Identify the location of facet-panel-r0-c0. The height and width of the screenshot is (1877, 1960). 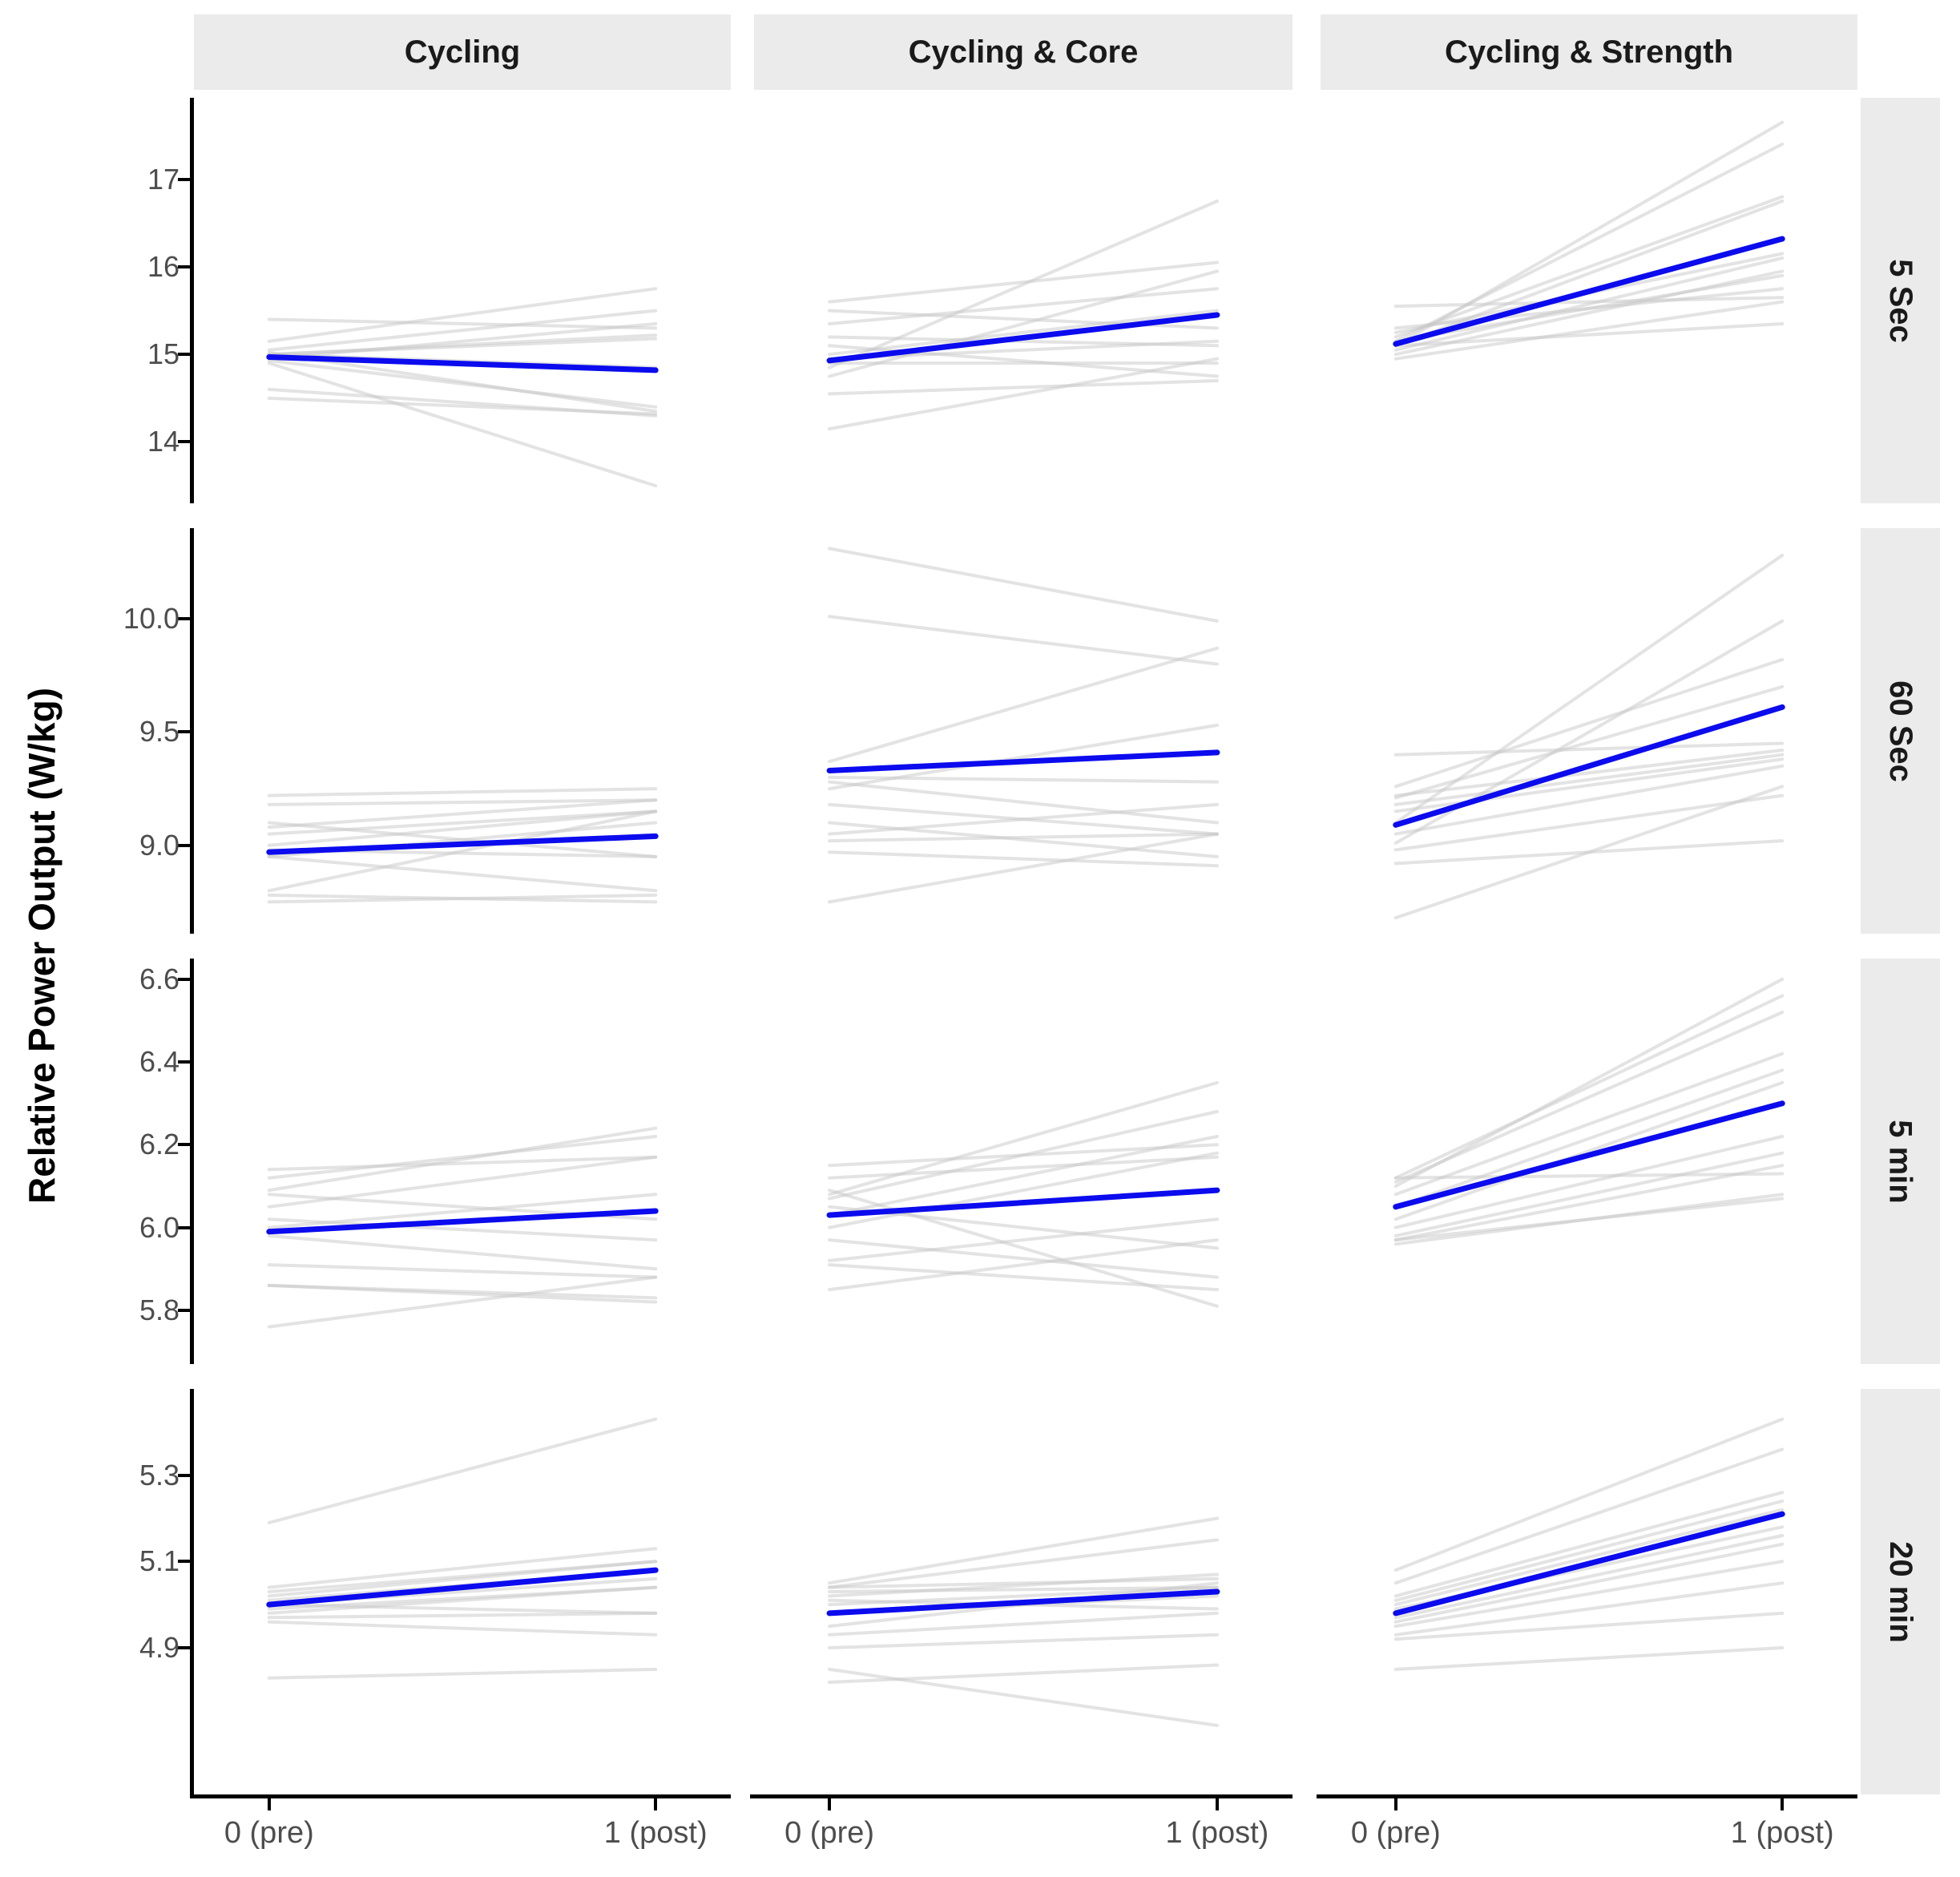
(463, 387).